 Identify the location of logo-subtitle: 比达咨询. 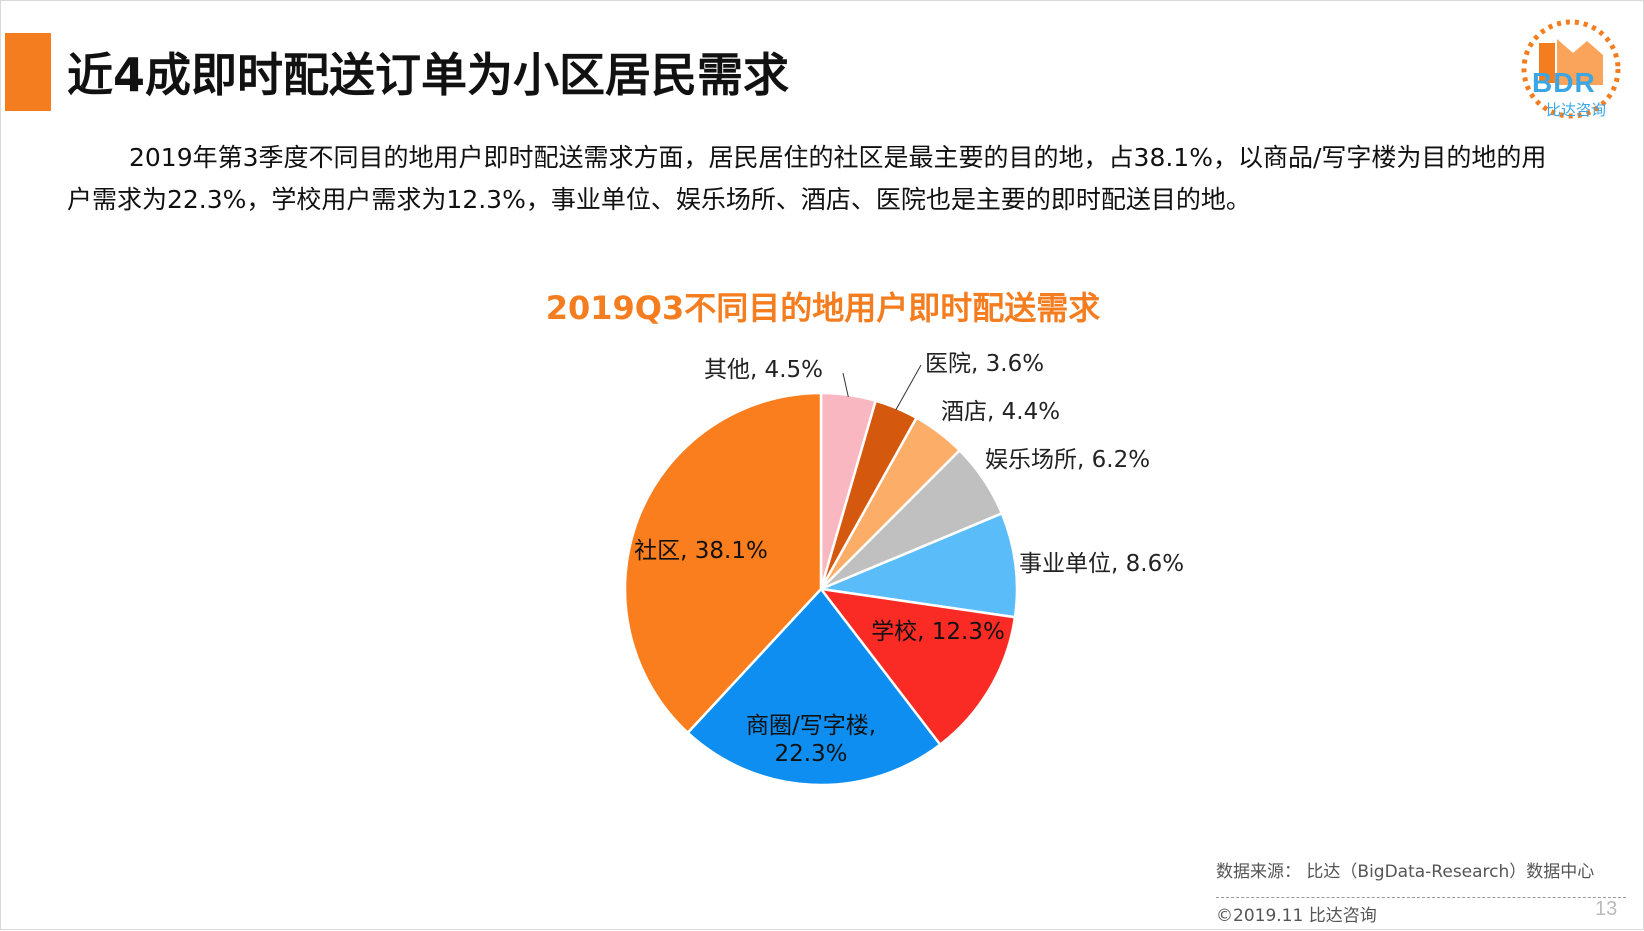
(1576, 110).